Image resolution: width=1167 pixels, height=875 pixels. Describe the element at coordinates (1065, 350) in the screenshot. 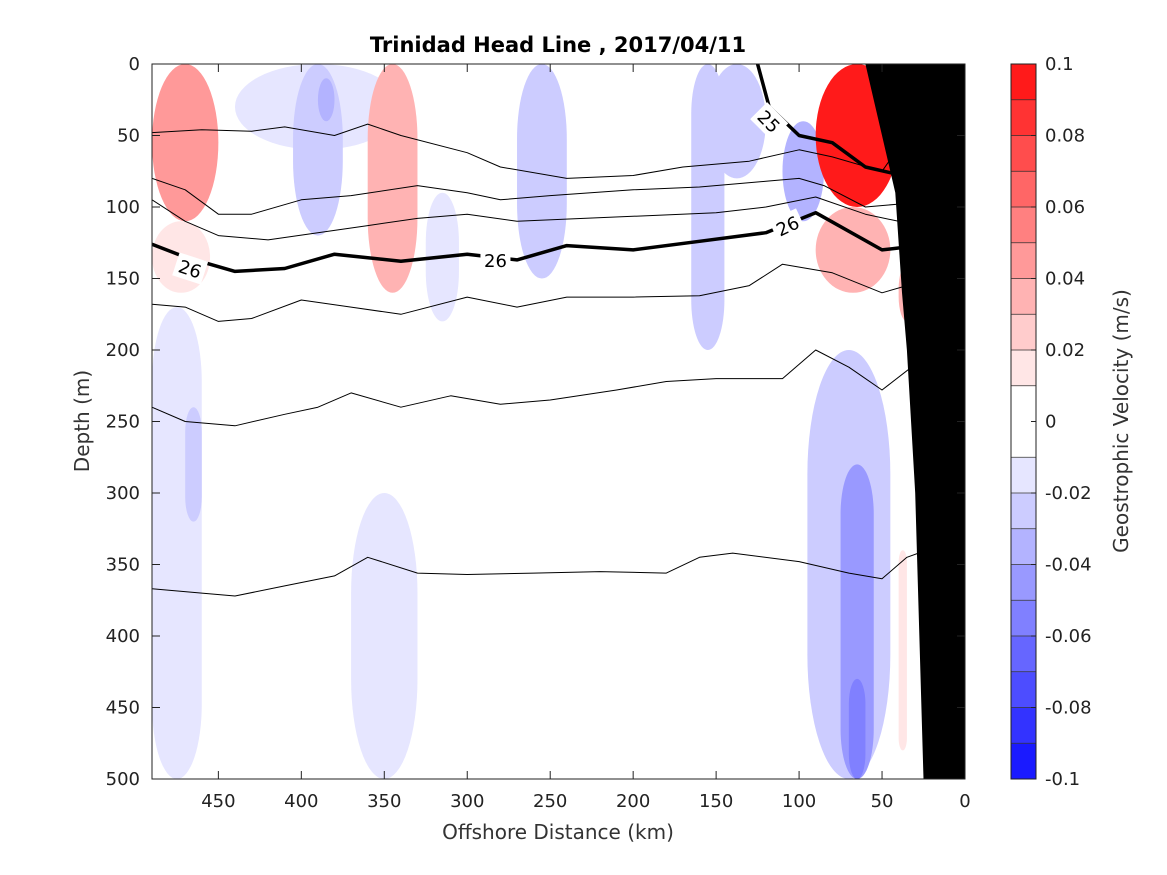

I see `colorbar-tick-label: 0.02` at that location.